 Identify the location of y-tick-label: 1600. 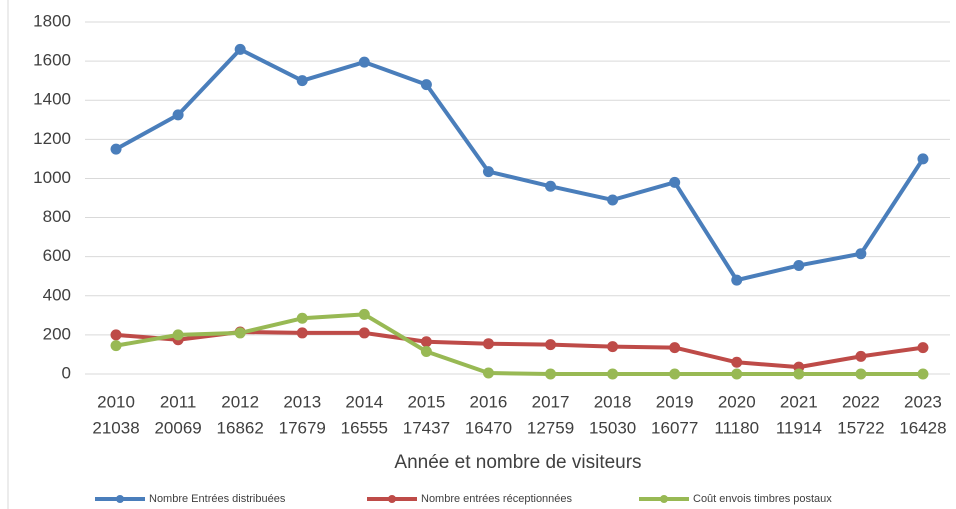
(52, 60).